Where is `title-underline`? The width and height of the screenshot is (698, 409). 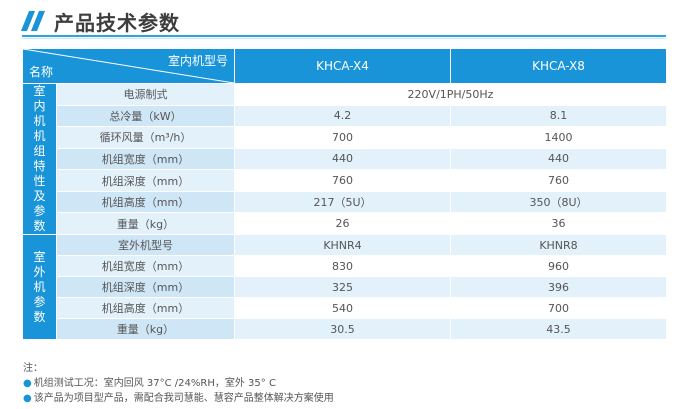 title-underline is located at coordinates (344, 36).